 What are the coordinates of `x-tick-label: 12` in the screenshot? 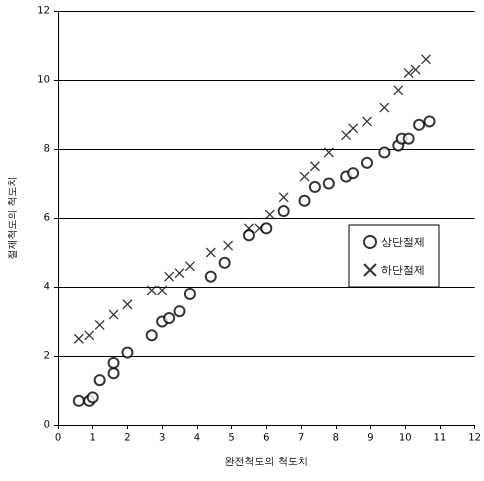 It's located at (475, 438).